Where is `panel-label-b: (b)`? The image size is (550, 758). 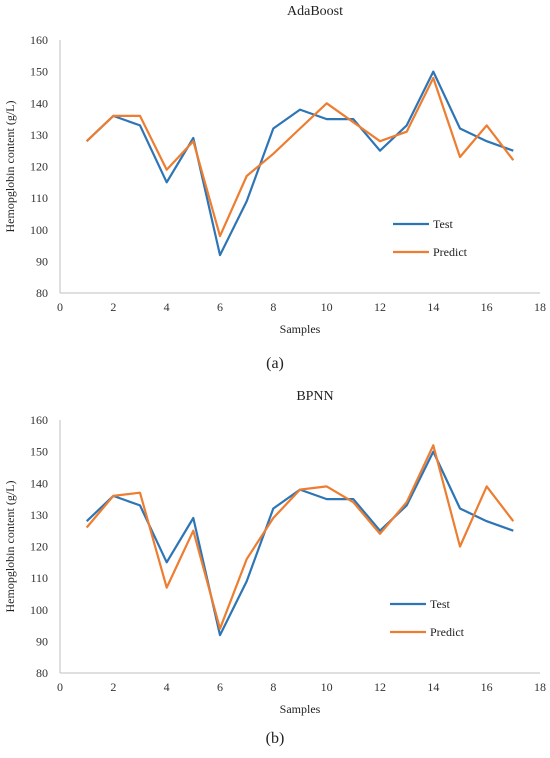
panel-label-b: (b) is located at coordinates (275, 738).